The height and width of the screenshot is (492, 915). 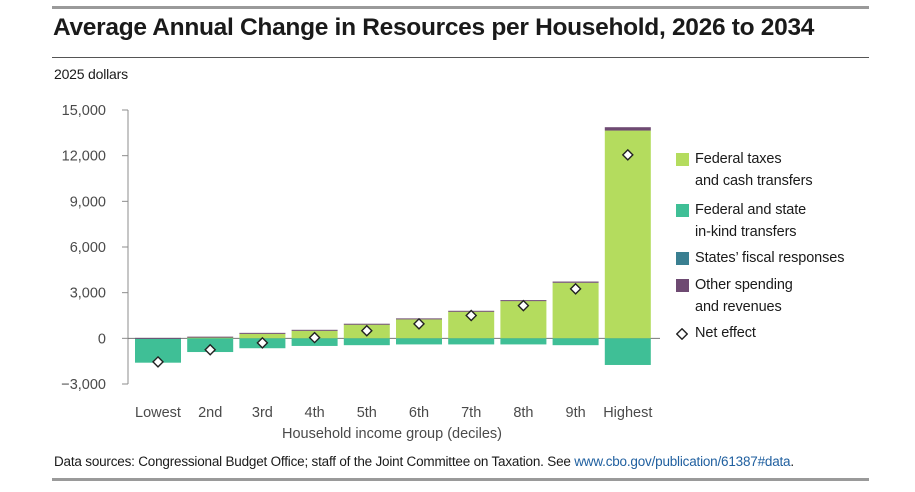 What do you see at coordinates (576, 413) in the screenshot?
I see `x-tick-label: 9th` at bounding box center [576, 413].